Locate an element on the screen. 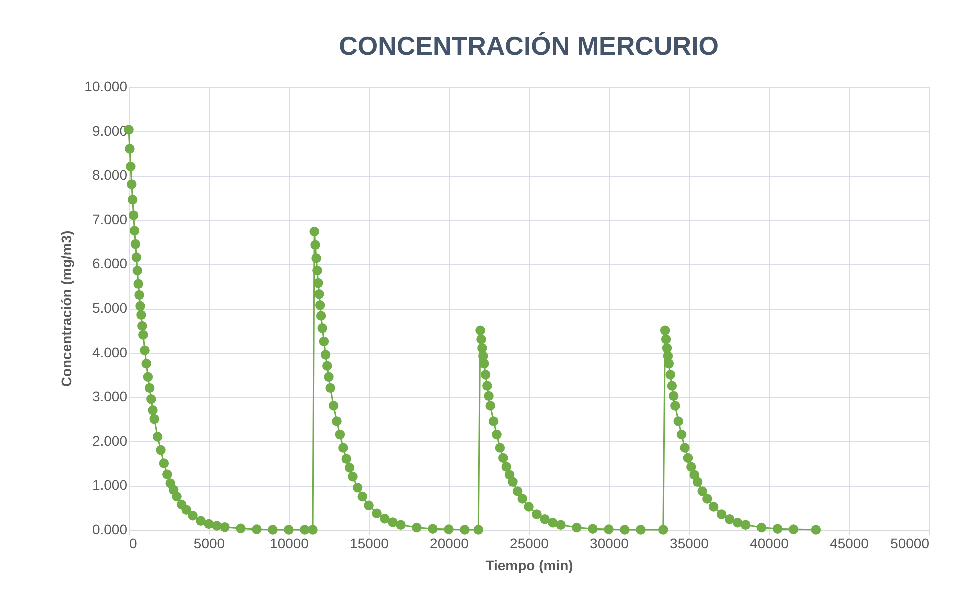 This screenshot has width=966, height=616. x-tick-label: 45000 is located at coordinates (850, 544).